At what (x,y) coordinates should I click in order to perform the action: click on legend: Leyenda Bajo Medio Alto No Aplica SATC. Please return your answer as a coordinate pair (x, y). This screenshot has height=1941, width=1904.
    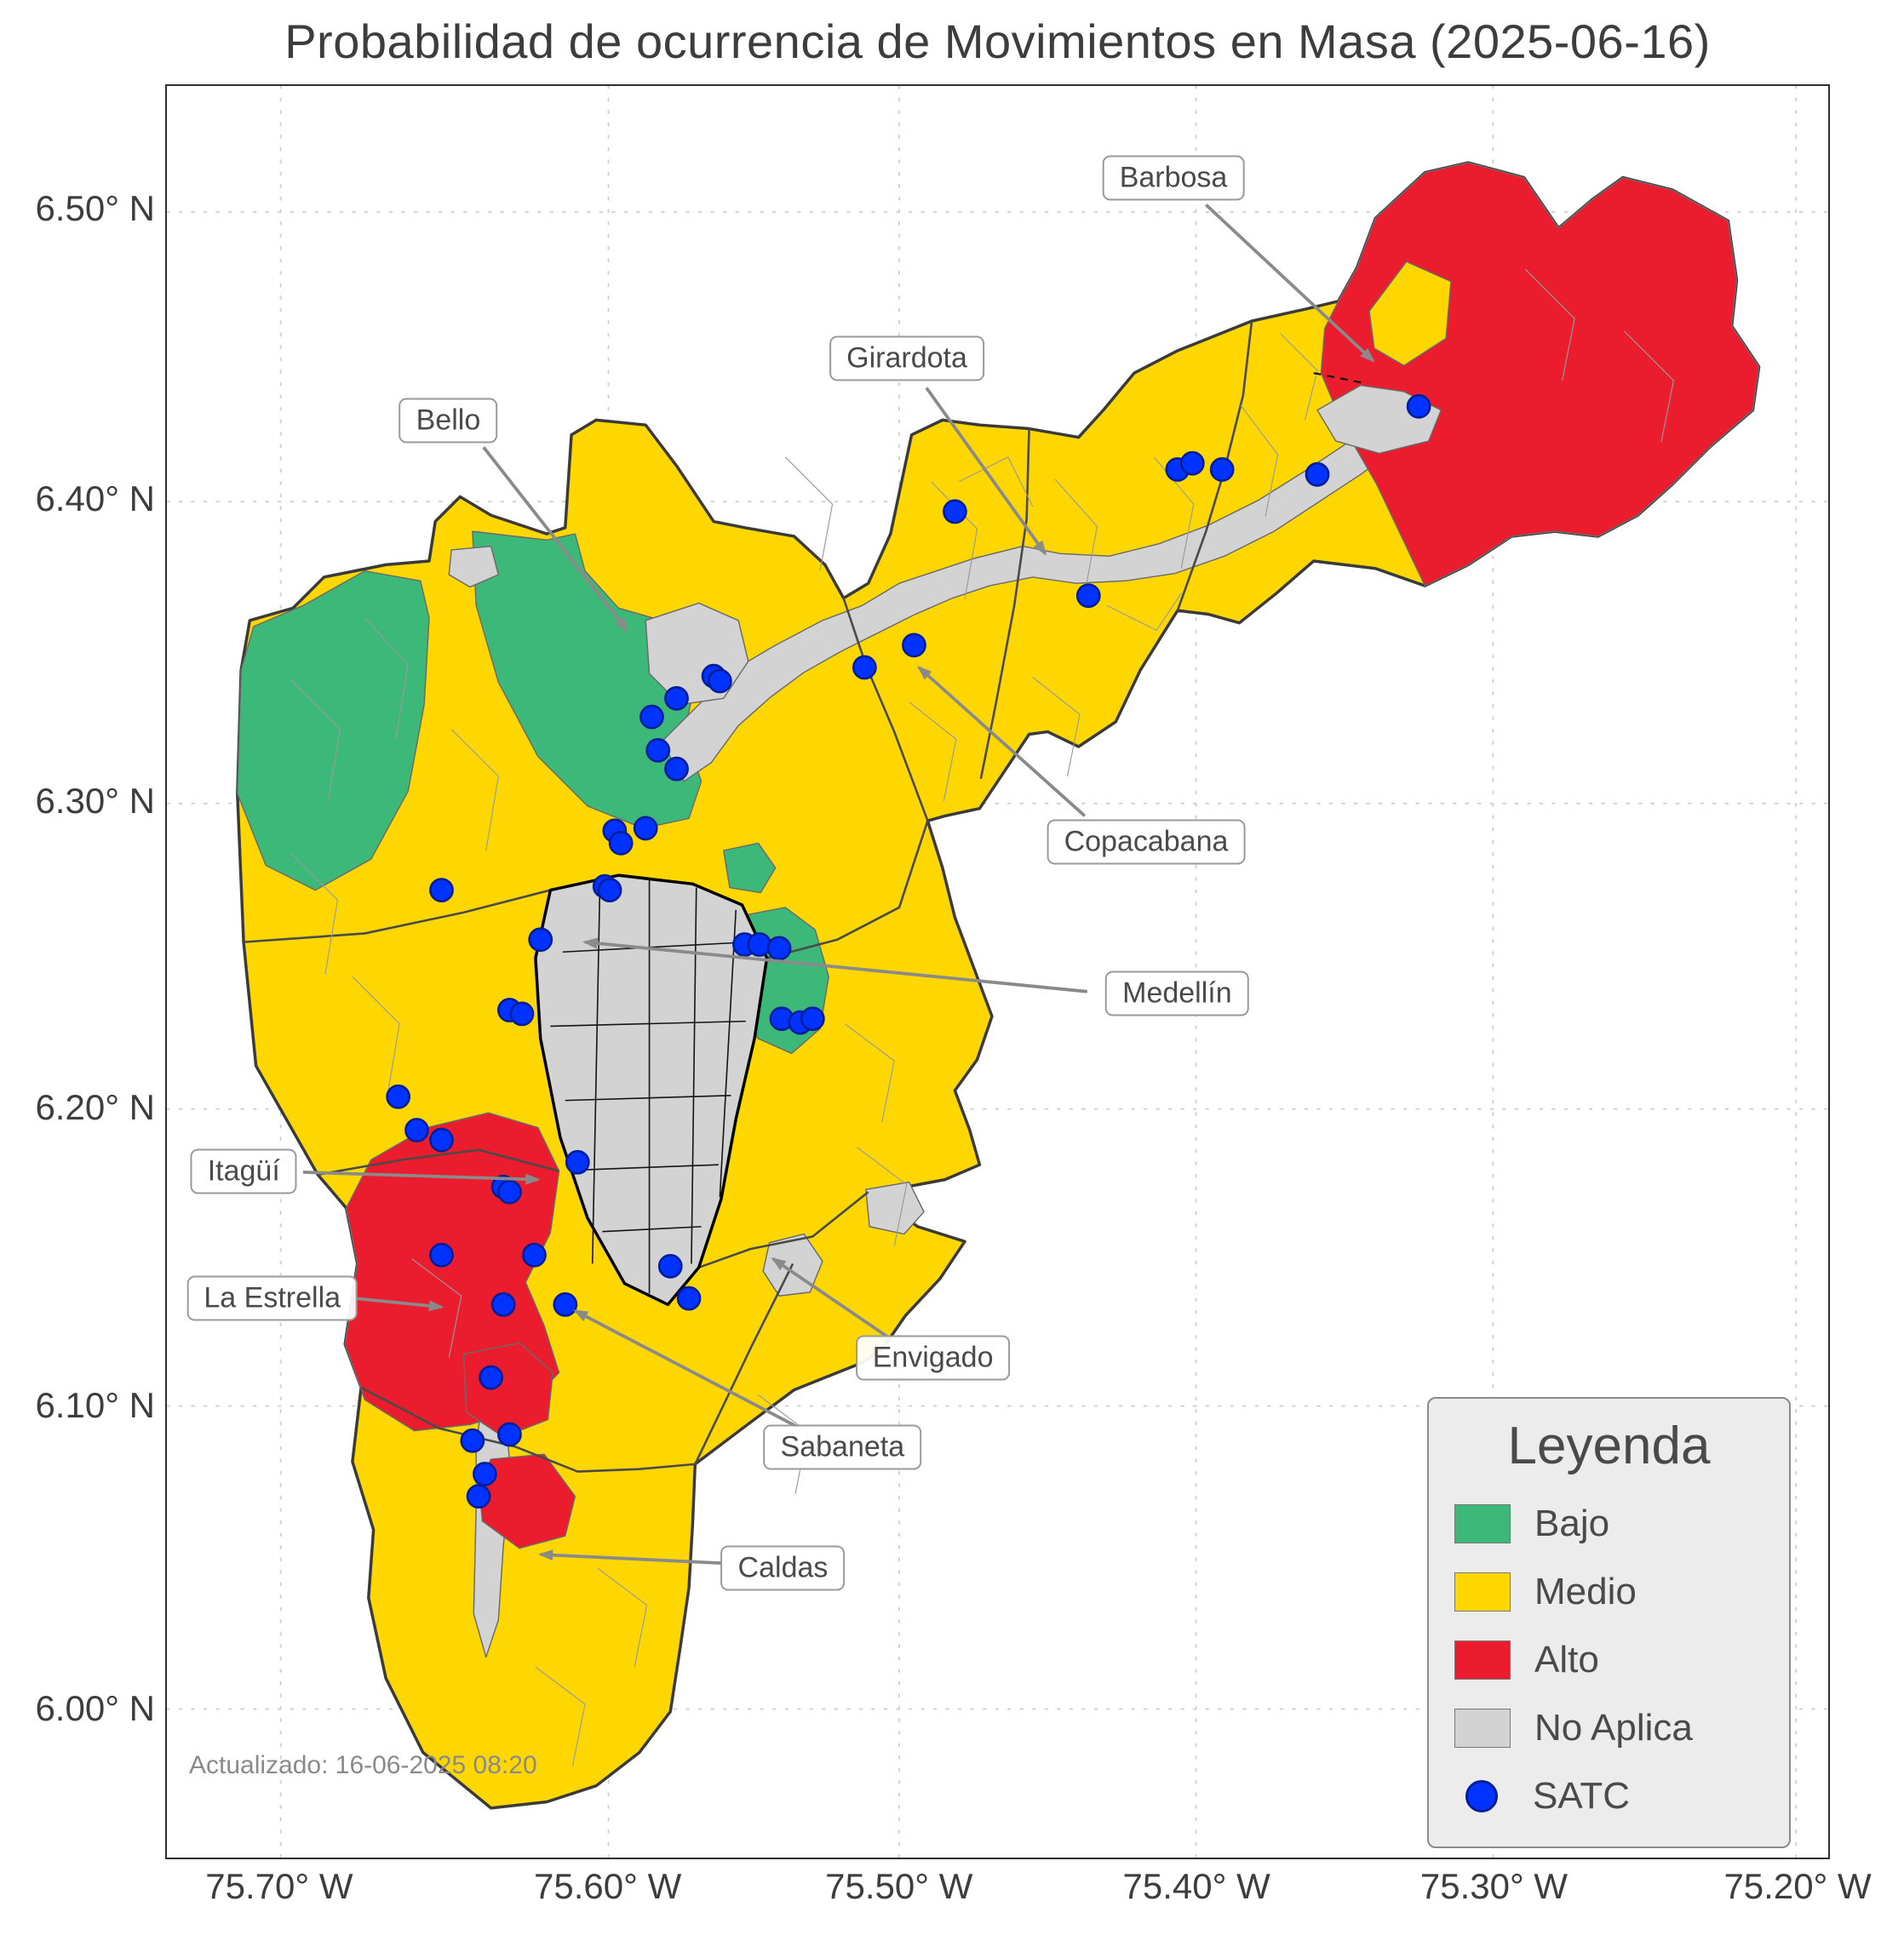
    Looking at the image, I should click on (1609, 1622).